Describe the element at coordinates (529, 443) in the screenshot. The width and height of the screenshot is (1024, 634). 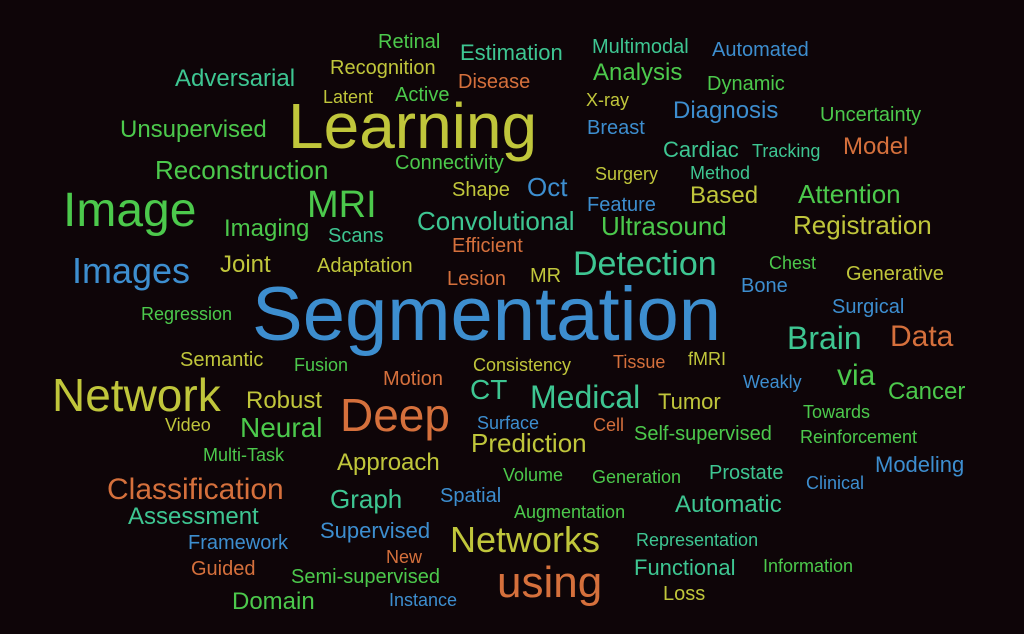
I see `word: Prediction` at that location.